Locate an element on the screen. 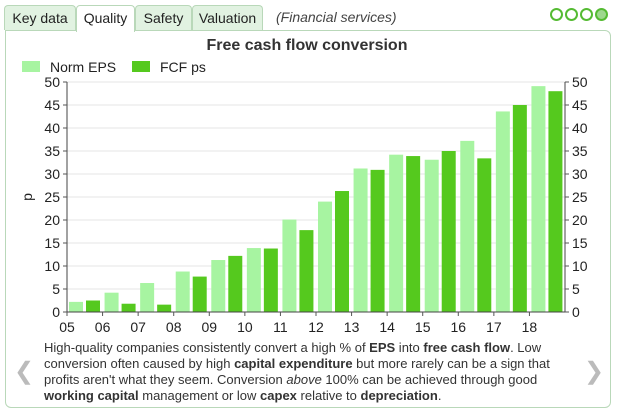 This screenshot has height=413, width=617. y-tick-label-right: 35 is located at coordinates (580, 151).